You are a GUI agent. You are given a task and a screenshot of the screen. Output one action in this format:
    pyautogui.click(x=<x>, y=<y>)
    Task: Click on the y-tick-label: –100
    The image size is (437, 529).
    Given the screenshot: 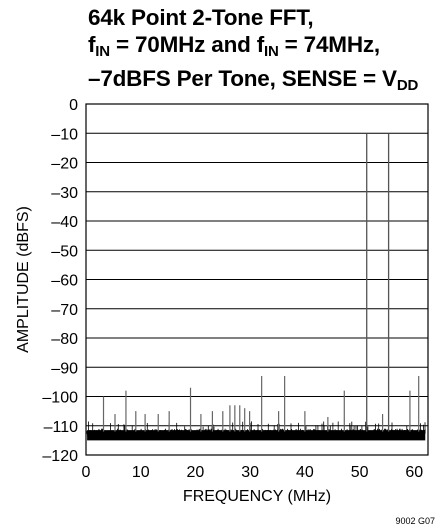 What is the action you would take?
    pyautogui.click(x=60, y=398)
    